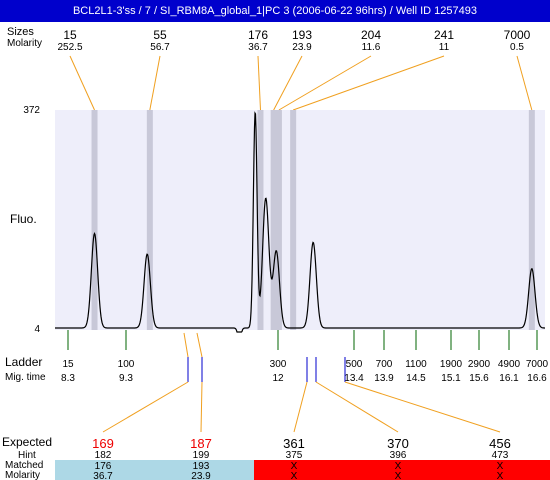 The width and height of the screenshot is (550, 480). What do you see at coordinates (160, 35) in the screenshot?
I see `peak-size-label: 55` at bounding box center [160, 35].